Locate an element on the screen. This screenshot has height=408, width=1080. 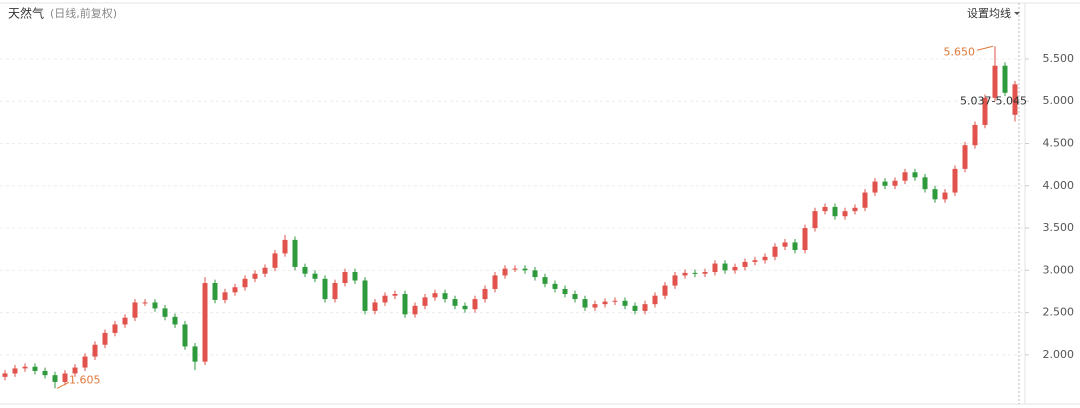
cursor-label: 5.037-5.045 is located at coordinates (993, 100).